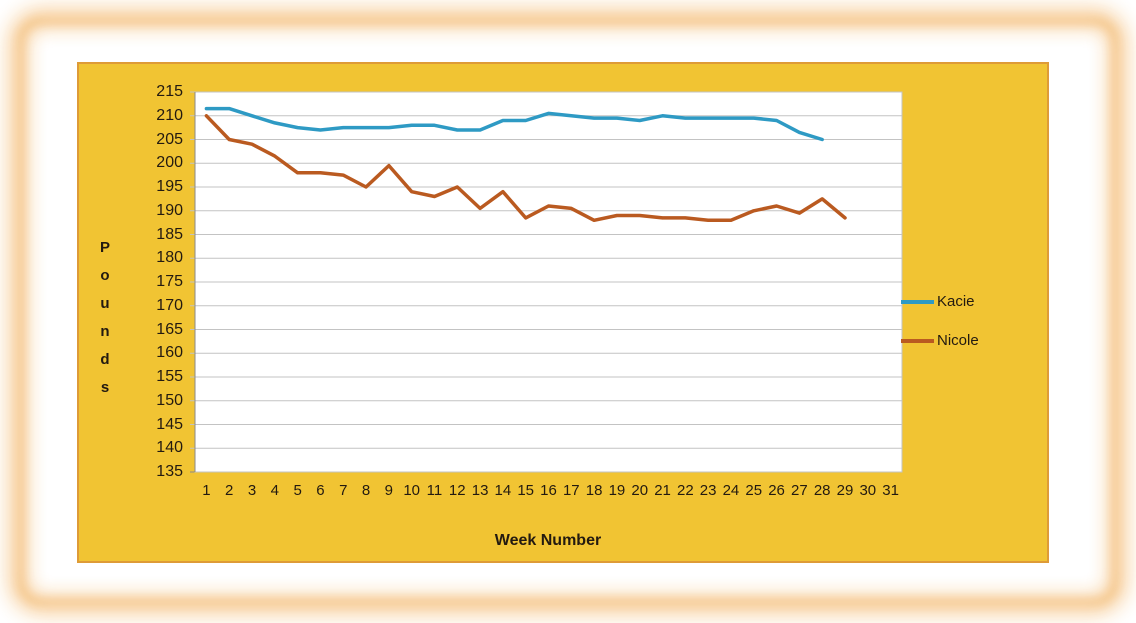  What do you see at coordinates (525, 168) in the screenshot?
I see `series-line-nicole` at bounding box center [525, 168].